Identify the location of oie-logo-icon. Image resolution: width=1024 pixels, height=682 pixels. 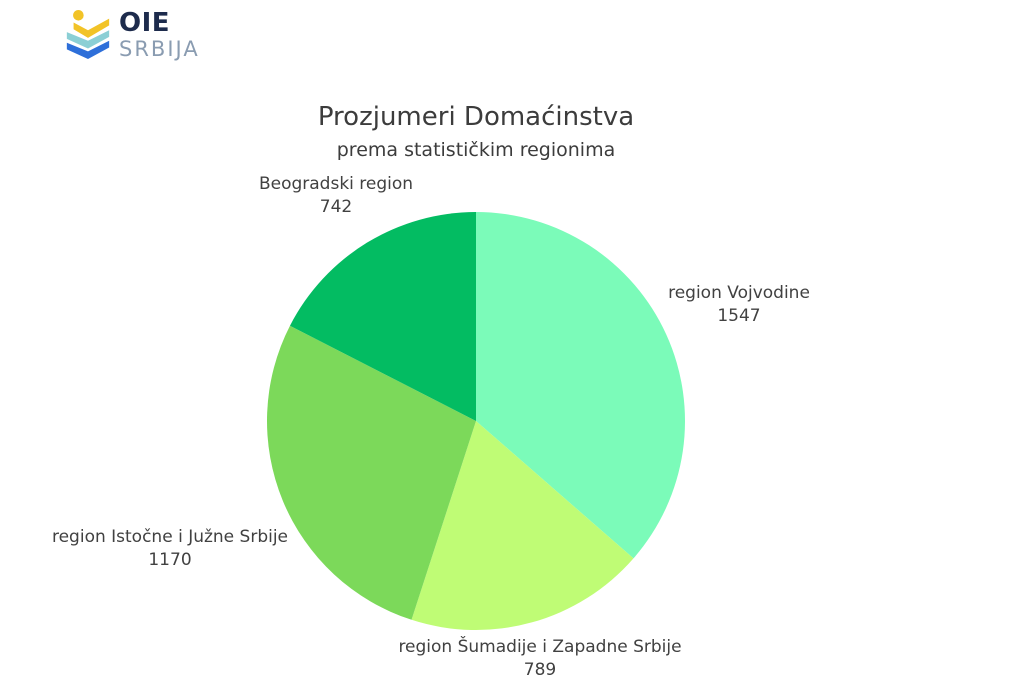
(88, 35).